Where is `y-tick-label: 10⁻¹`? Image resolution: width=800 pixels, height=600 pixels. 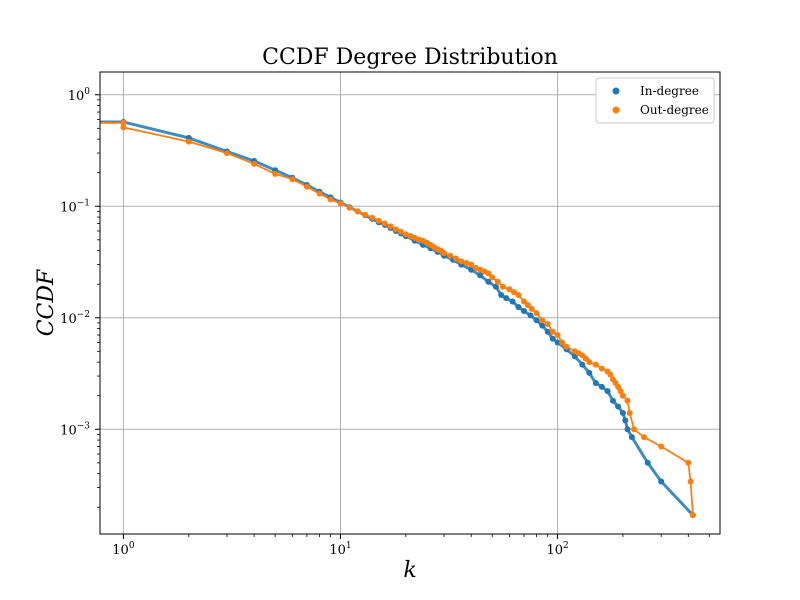 y-tick-label: 10⁻¹ is located at coordinates (75, 206).